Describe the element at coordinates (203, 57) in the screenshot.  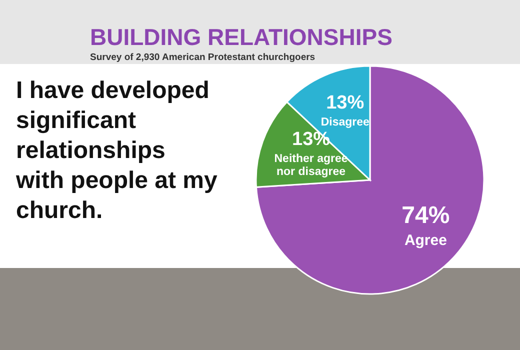
I see `chart-subtitle: Survey of 2,930 American Protestant churchgoers` at that location.